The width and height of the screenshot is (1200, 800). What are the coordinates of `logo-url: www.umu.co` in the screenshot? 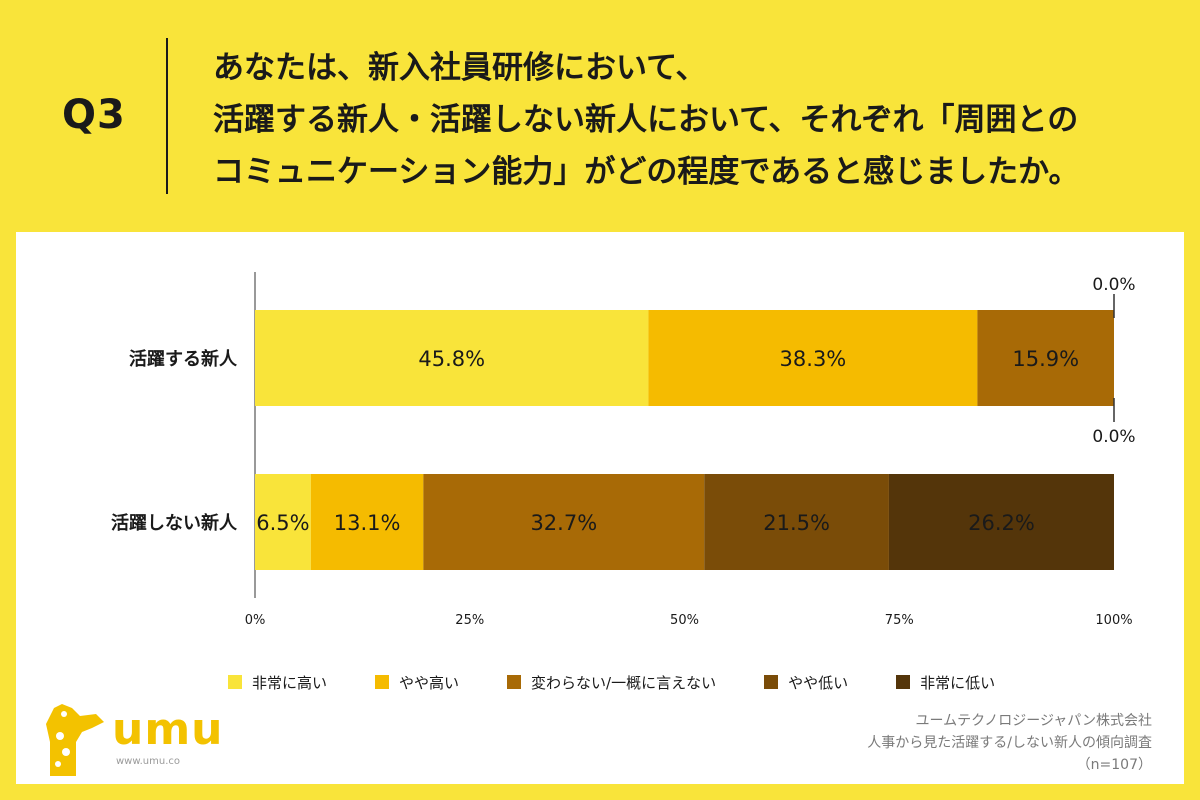 It's located at (148, 761).